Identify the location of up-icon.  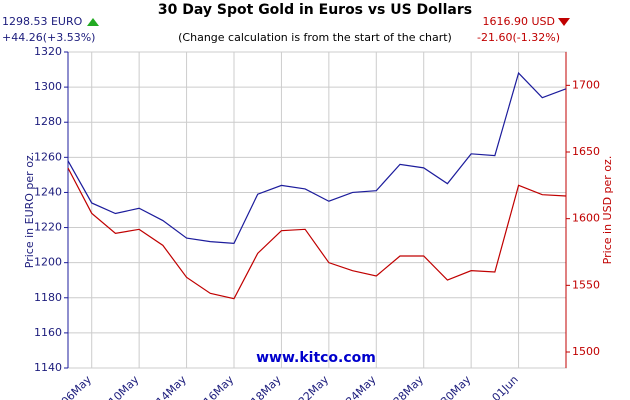
(93, 22).